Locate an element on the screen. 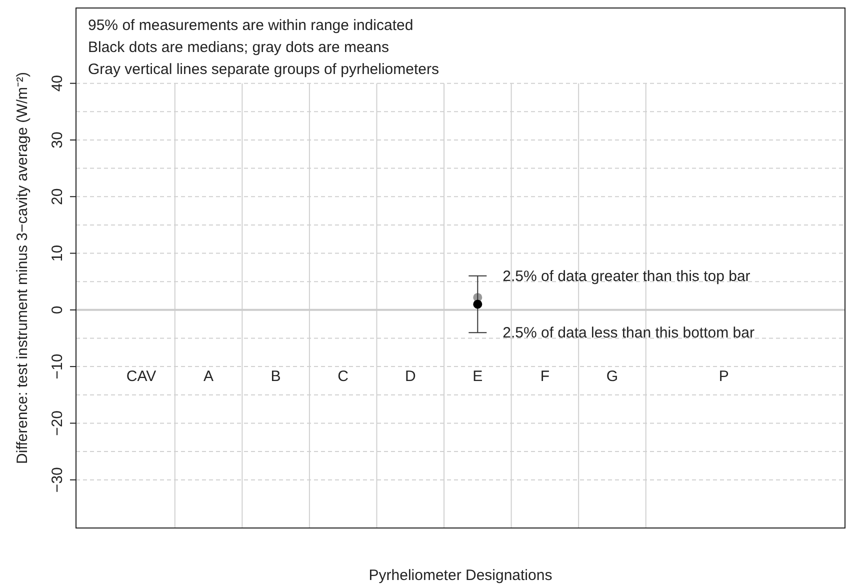  x-tick-label: F is located at coordinates (545, 376).